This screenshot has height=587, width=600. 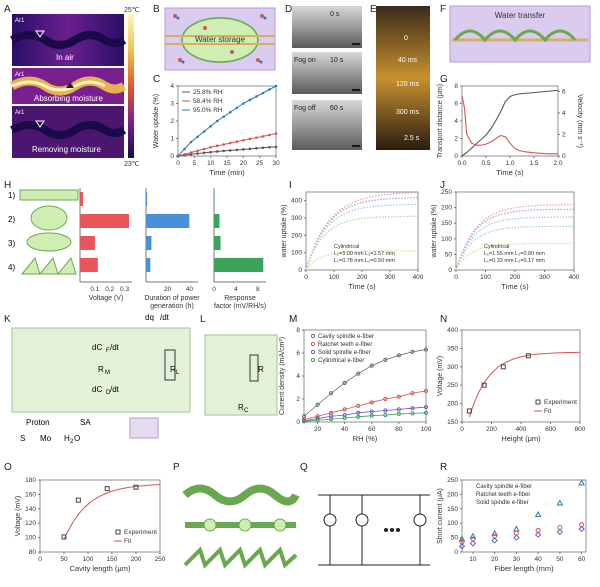 What do you see at coordinates (440, 121) in the screenshot?
I see `y-axis-label: Transport distance (μm)` at bounding box center [440, 121].